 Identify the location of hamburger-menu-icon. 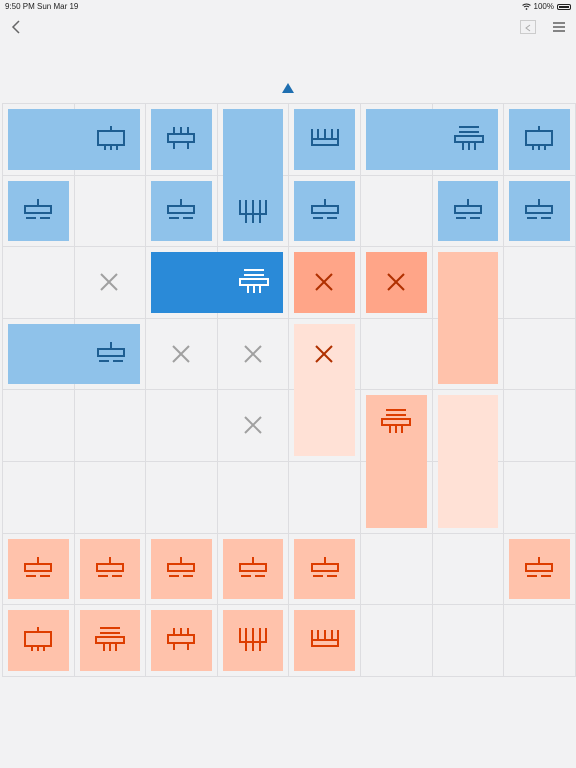
(559, 27).